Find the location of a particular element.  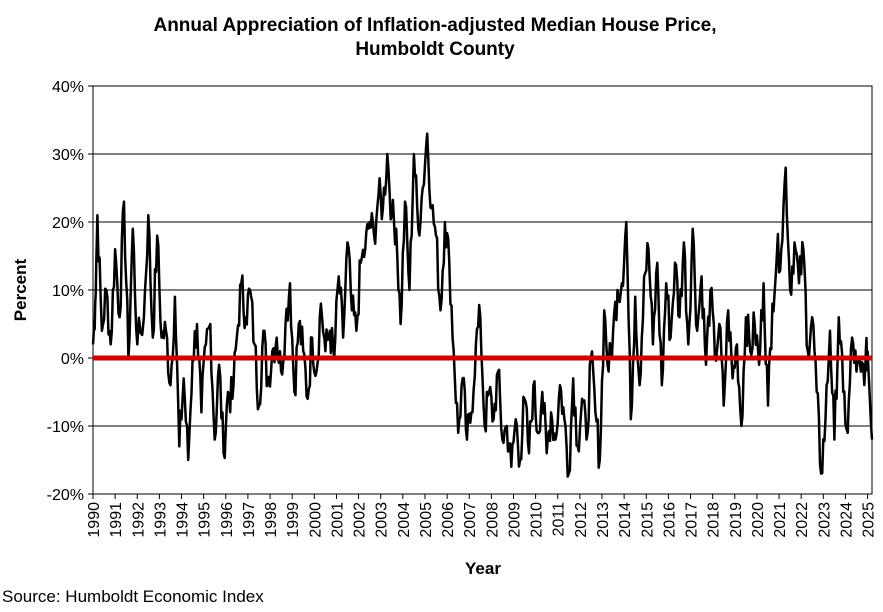

y-tick-label: 10% is located at coordinates (68, 291).